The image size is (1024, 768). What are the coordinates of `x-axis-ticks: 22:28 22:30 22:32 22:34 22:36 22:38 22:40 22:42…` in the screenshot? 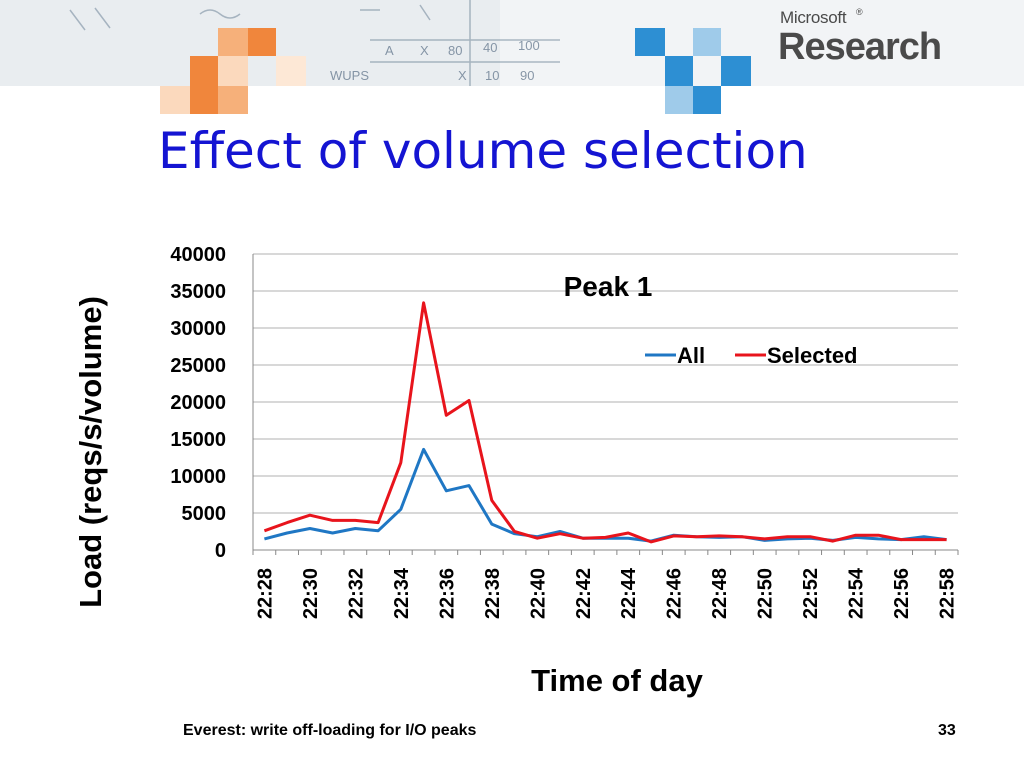 It's located at (605, 584).